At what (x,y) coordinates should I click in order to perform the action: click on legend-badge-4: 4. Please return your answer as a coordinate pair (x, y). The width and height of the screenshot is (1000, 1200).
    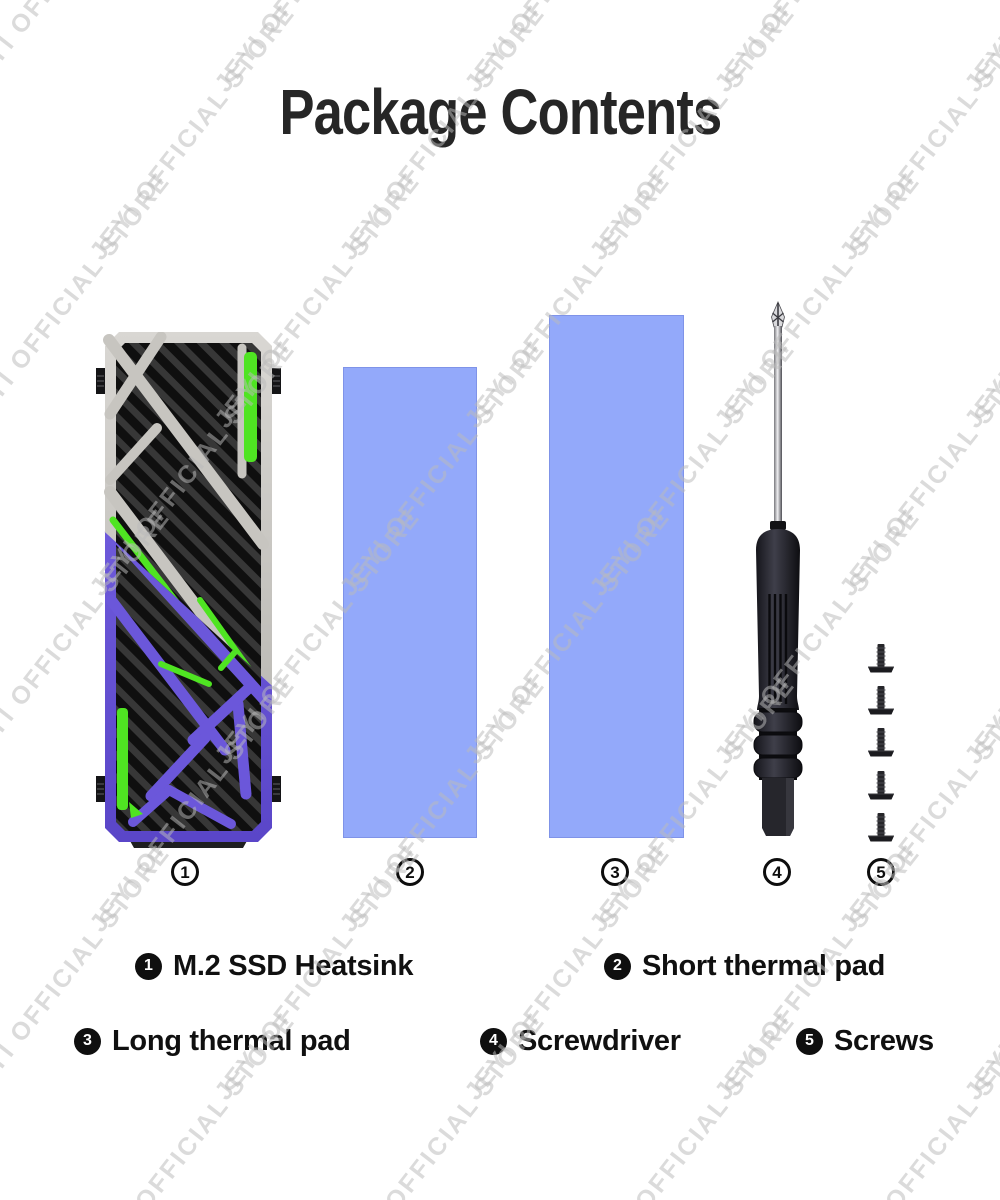
    Looking at the image, I should click on (493, 1041).